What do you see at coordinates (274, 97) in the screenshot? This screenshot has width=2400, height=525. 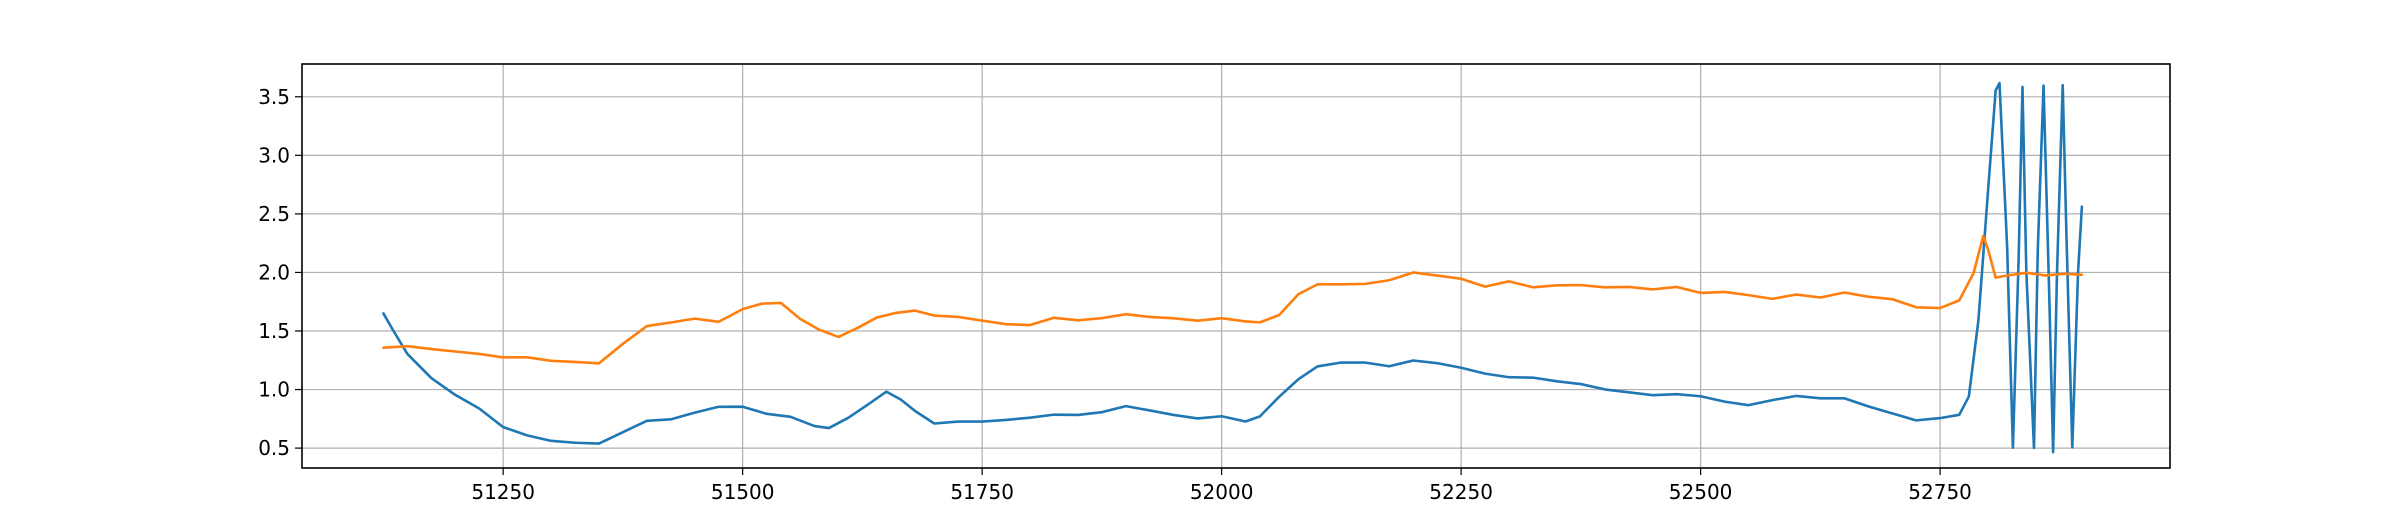 I see `y-tick-label: 3.5` at bounding box center [274, 97].